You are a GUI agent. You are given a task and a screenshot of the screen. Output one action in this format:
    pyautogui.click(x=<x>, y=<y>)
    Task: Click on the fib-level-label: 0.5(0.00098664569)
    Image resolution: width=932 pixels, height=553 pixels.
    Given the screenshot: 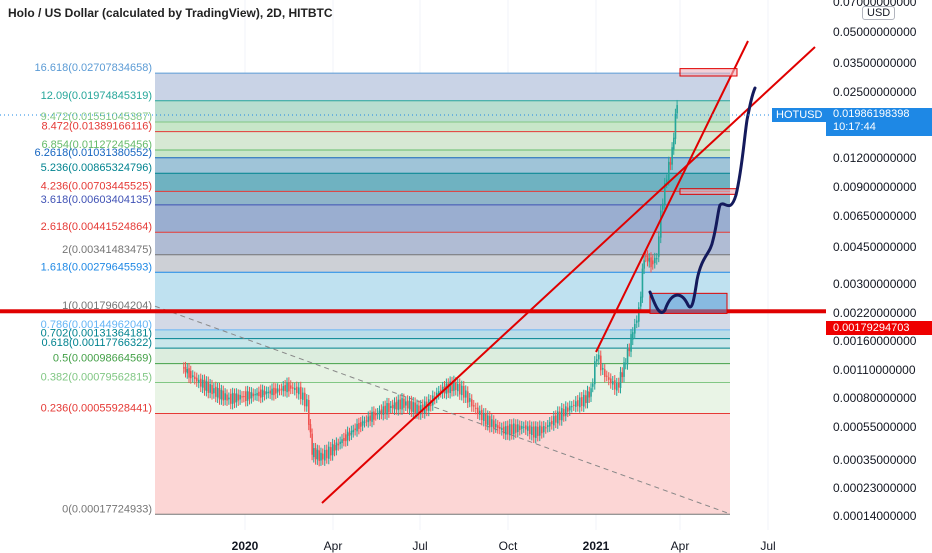 What is the action you would take?
    pyautogui.click(x=102, y=359)
    